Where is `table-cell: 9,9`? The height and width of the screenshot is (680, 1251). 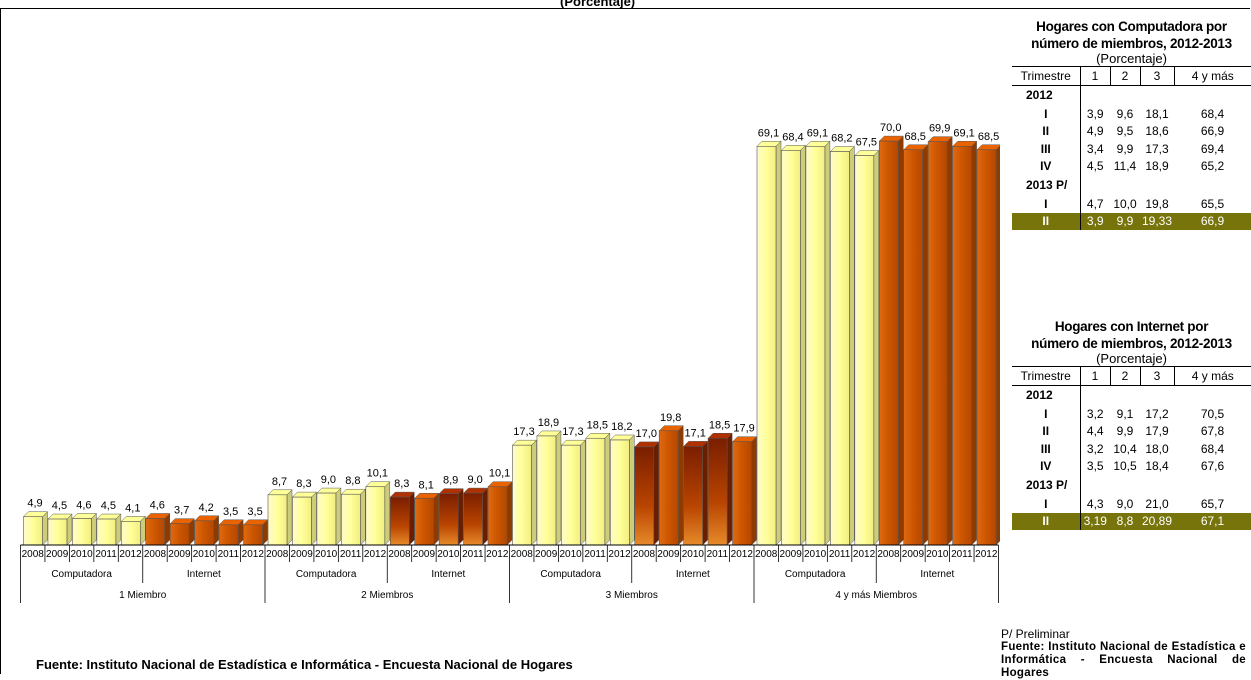 table-cell: 9,9 is located at coordinates (1125, 221).